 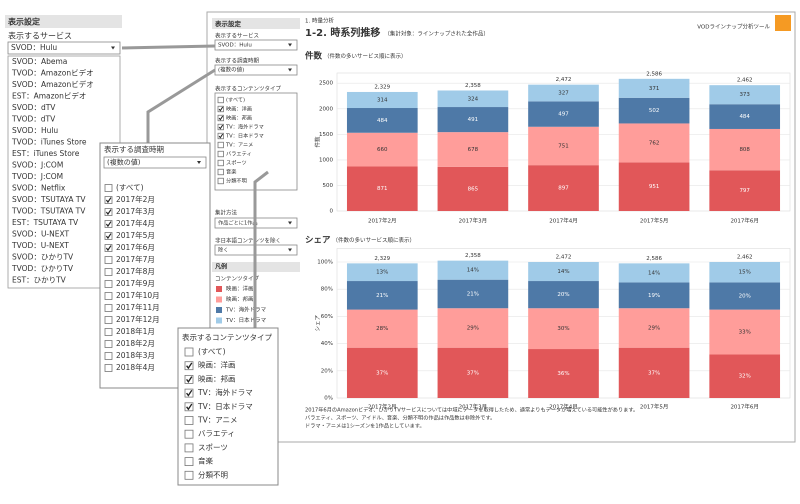 What do you see at coordinates (235, 46) in the screenshot?
I see `dropdown-value: SVOD：Hulu` at bounding box center [235, 46].